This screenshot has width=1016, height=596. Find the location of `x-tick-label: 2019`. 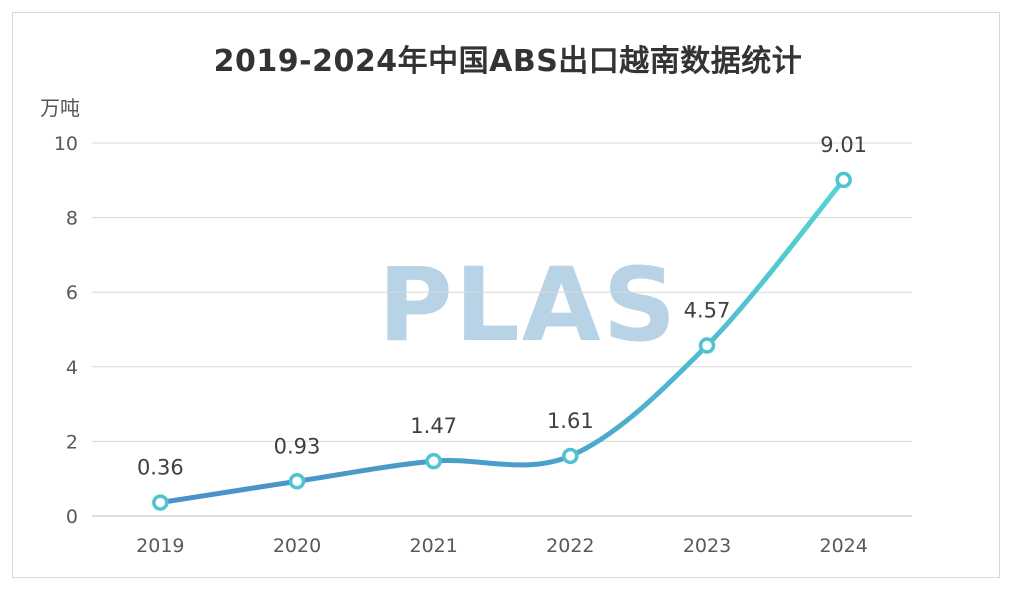

x-tick-label: 2019 is located at coordinates (160, 546).